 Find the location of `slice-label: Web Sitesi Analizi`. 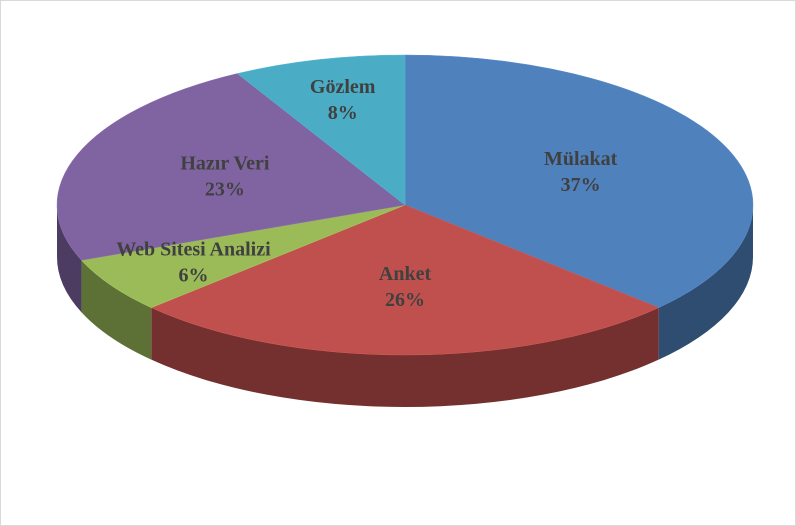

slice-label: Web Sitesi Analizi is located at coordinates (193, 249).